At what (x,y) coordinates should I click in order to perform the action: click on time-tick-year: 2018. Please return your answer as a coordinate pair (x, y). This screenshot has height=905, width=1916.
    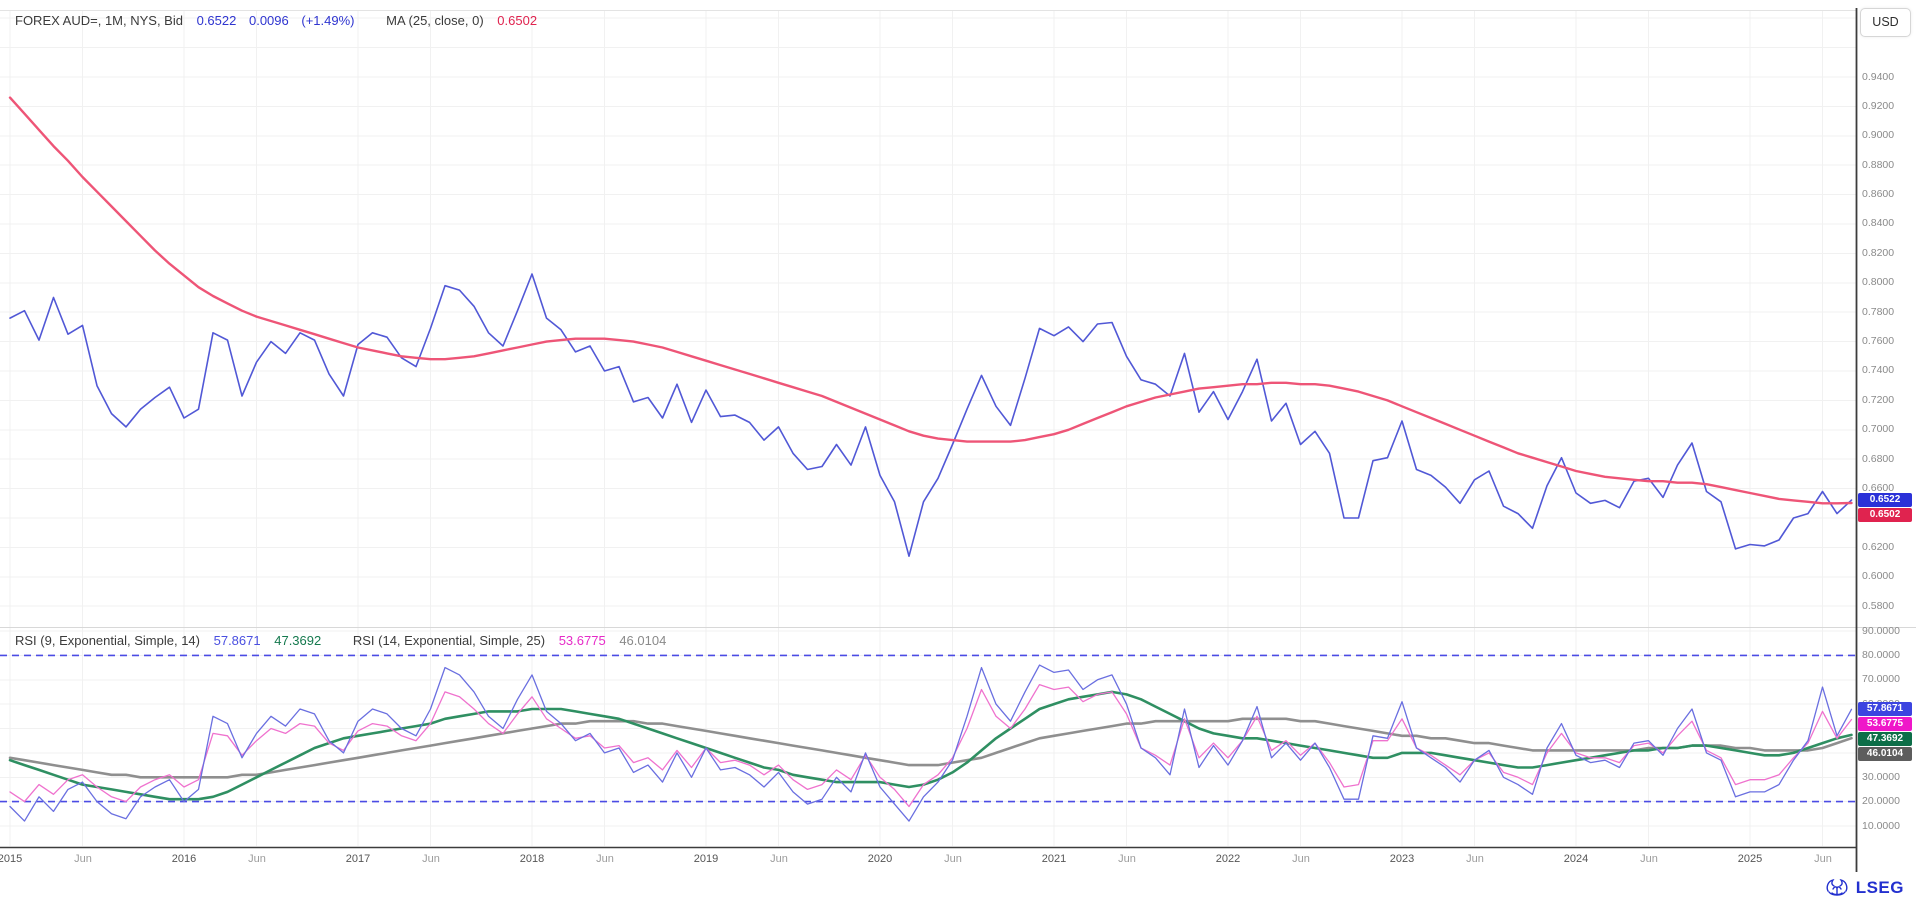
    Looking at the image, I should click on (532, 859).